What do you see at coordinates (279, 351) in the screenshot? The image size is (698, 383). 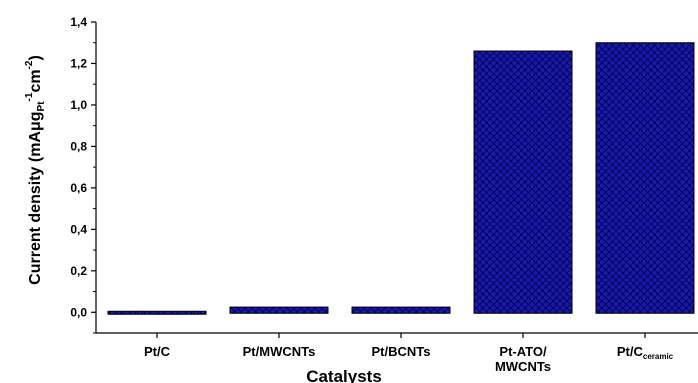 I see `x-tick-label: Pt/MWCNTs` at bounding box center [279, 351].